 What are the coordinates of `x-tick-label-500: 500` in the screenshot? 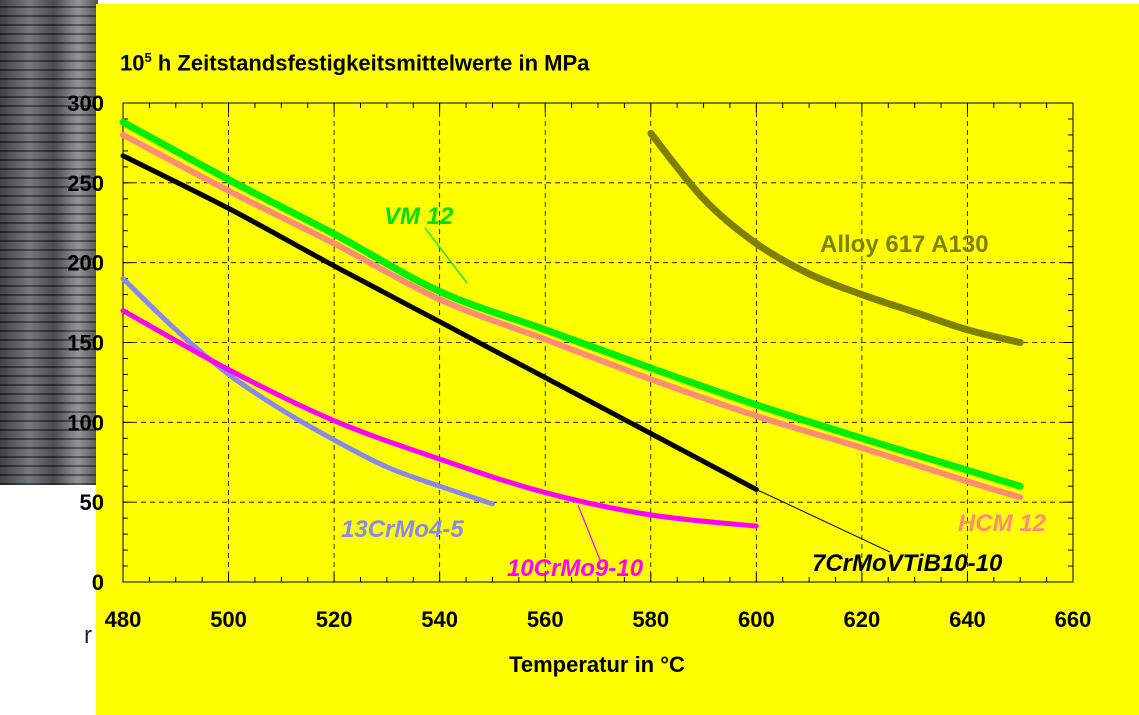 It's located at (228, 619).